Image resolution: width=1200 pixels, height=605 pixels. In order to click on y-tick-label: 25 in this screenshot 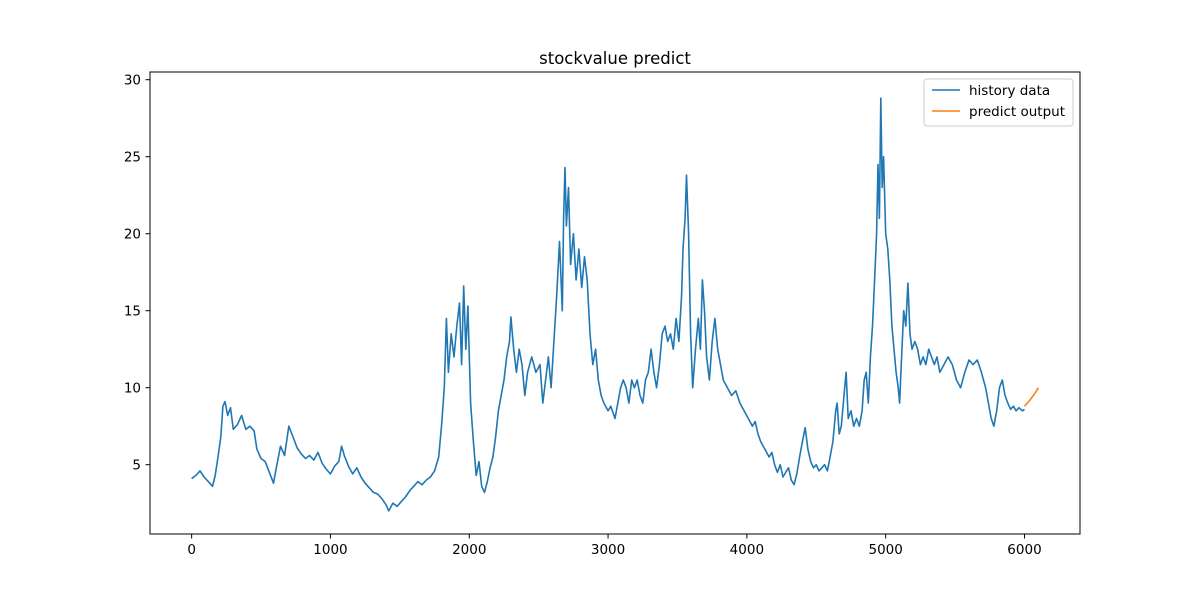, I will do `click(132, 158)`.